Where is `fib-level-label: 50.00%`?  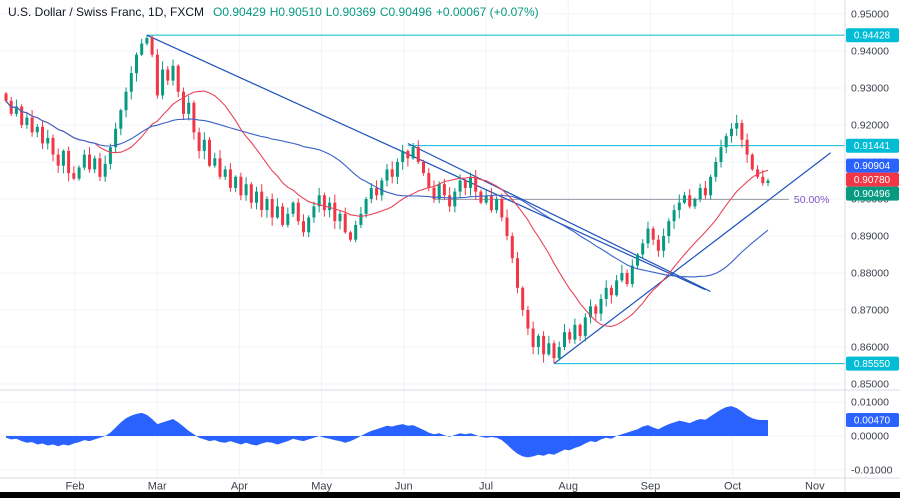 fib-level-label: 50.00% is located at coordinates (812, 200).